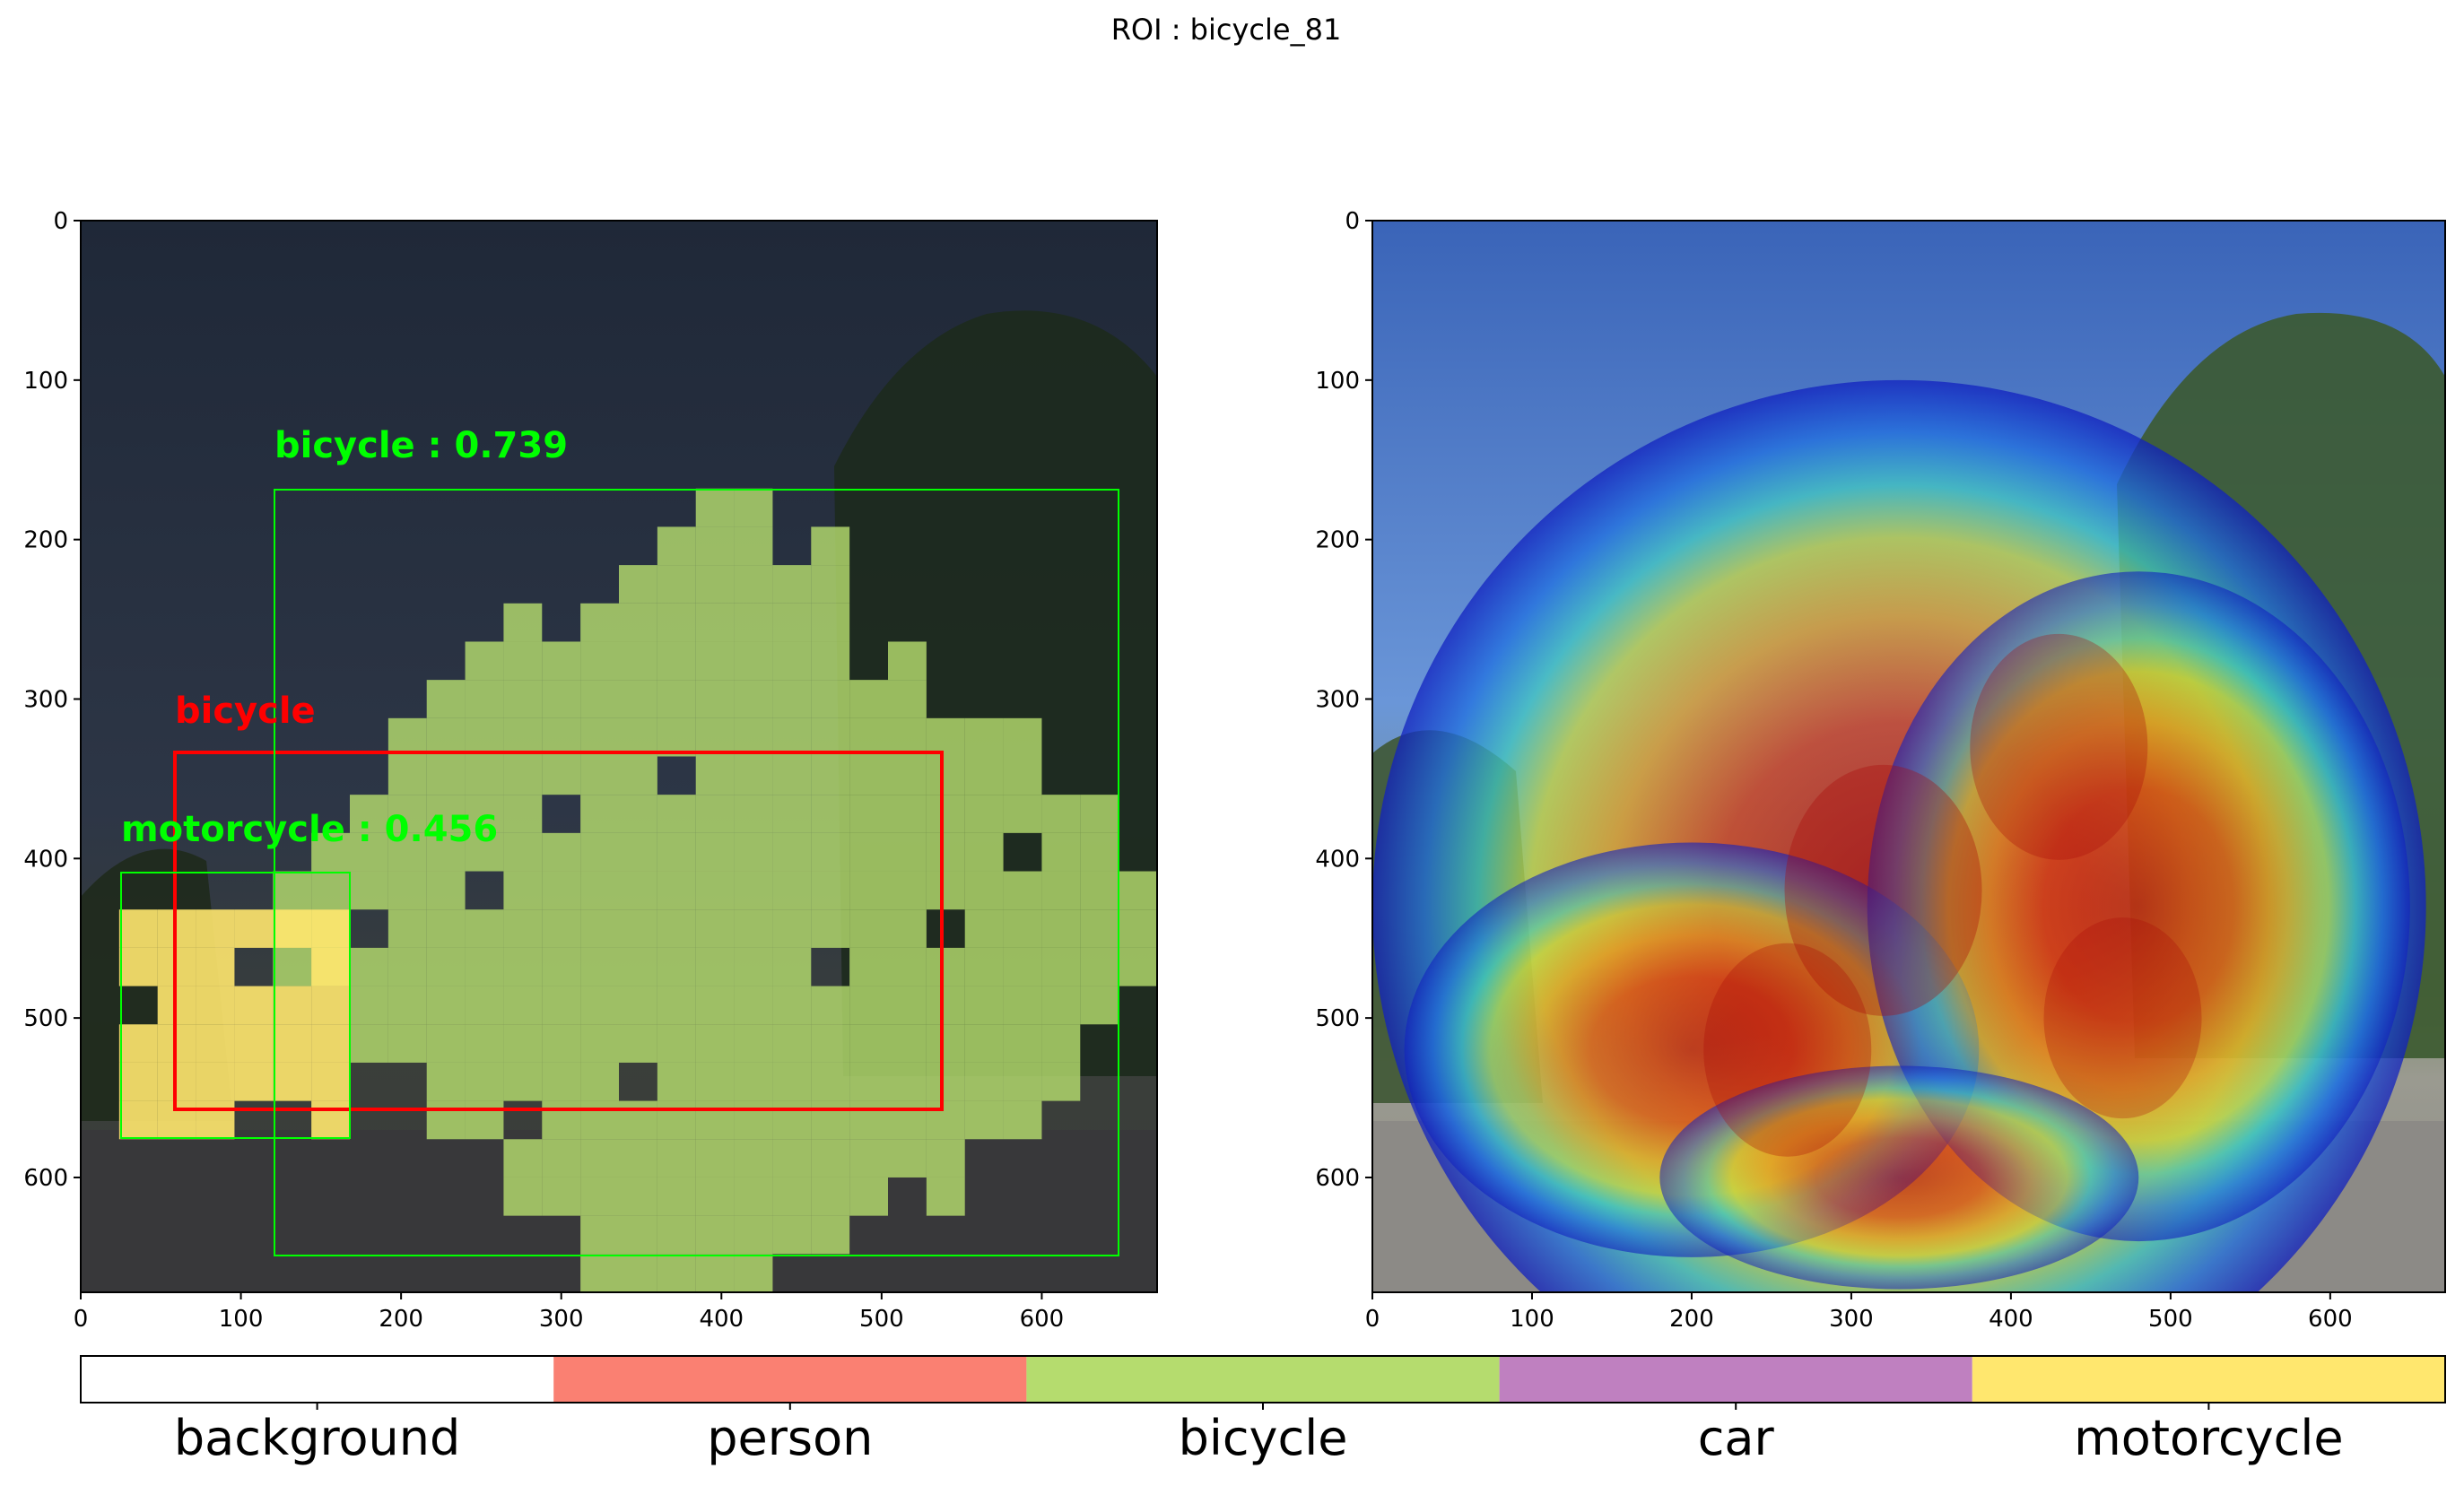 The image size is (2464, 1486). I want to click on x-tick-label: 400, so click(2011, 1319).